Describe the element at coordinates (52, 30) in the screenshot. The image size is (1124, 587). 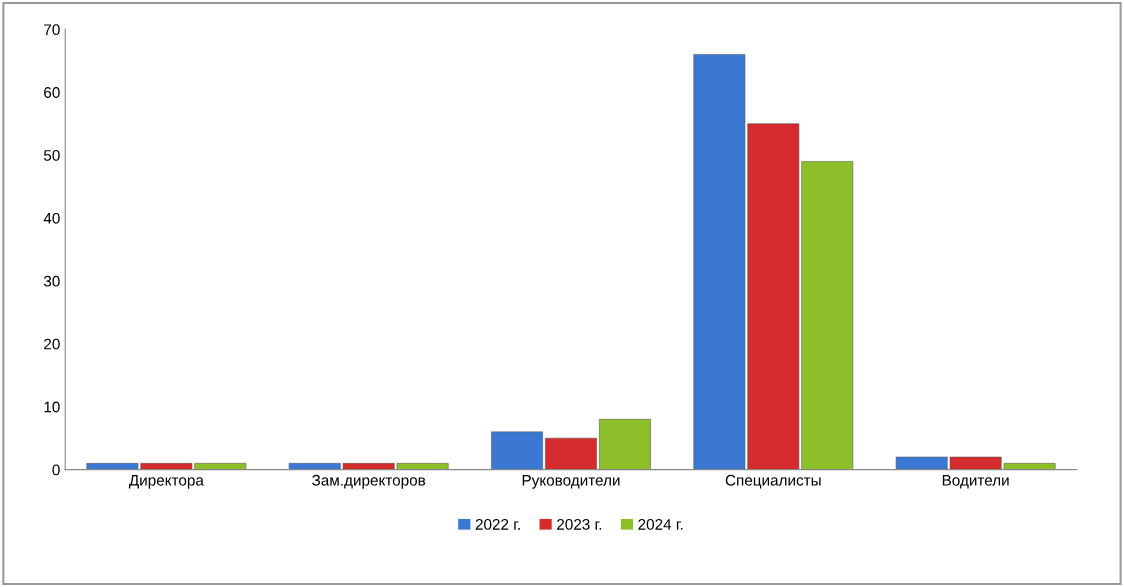
I see `y-tick-label: 70` at that location.